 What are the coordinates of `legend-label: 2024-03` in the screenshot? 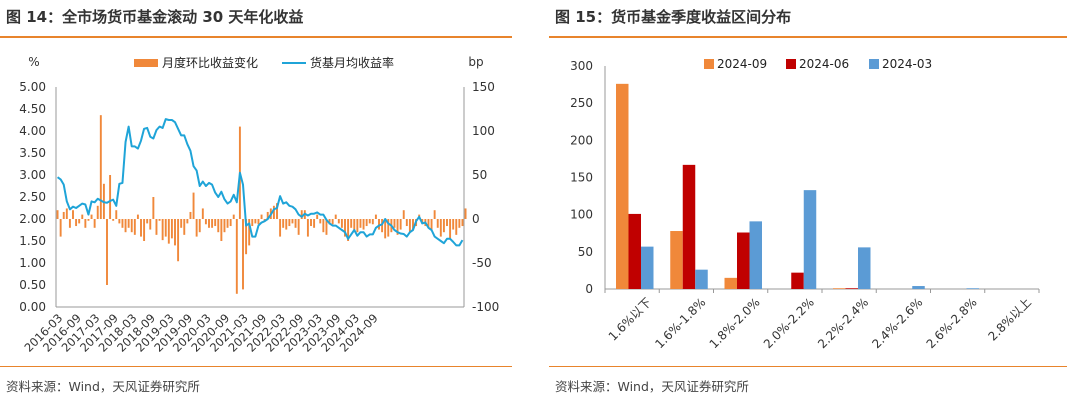 It's located at (907, 64).